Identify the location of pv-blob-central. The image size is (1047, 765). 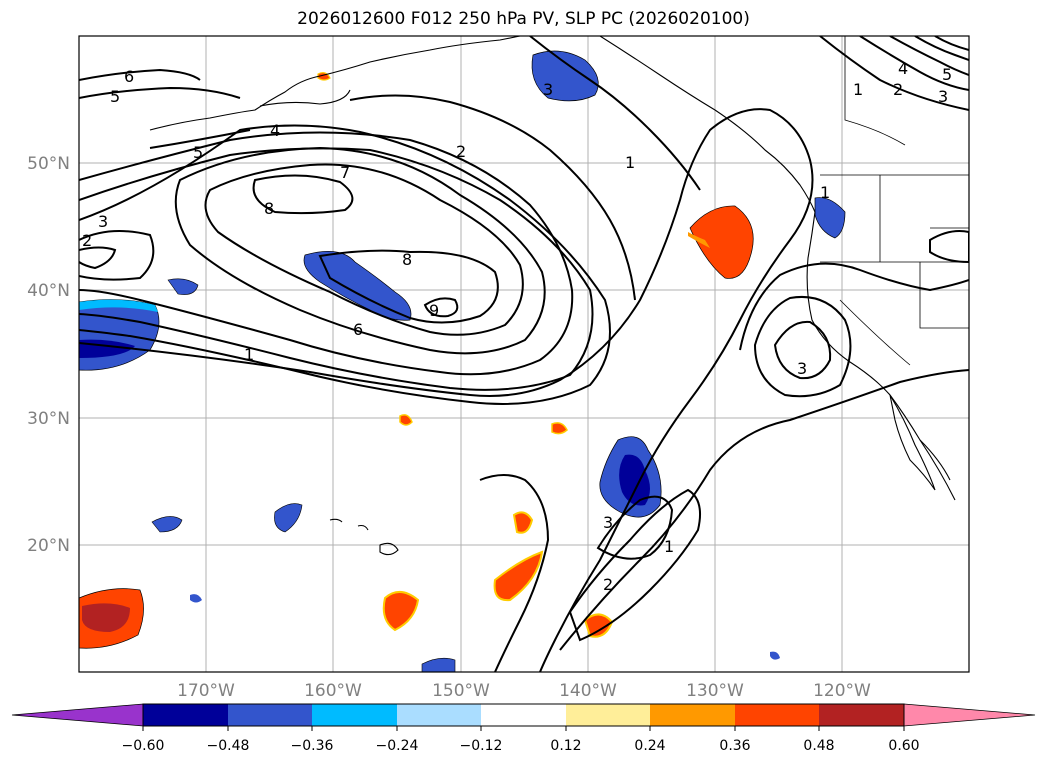
(357, 285).